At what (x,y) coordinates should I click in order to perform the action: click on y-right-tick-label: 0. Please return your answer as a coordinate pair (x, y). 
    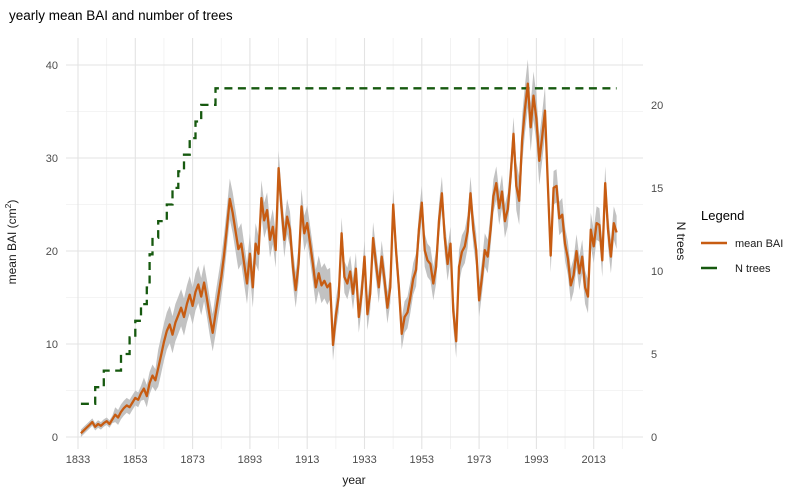
    Looking at the image, I should click on (654, 438).